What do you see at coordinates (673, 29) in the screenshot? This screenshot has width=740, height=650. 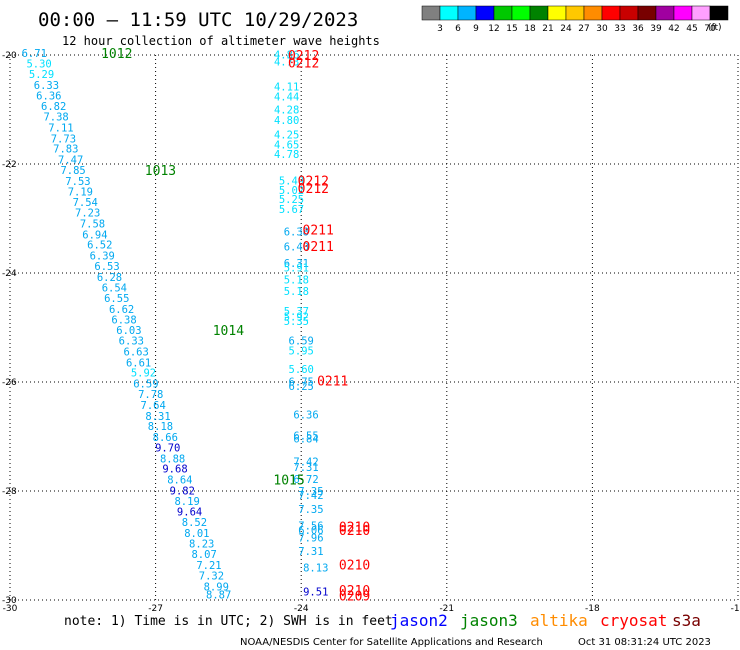 I see `legend-label: 42` at bounding box center [673, 29].